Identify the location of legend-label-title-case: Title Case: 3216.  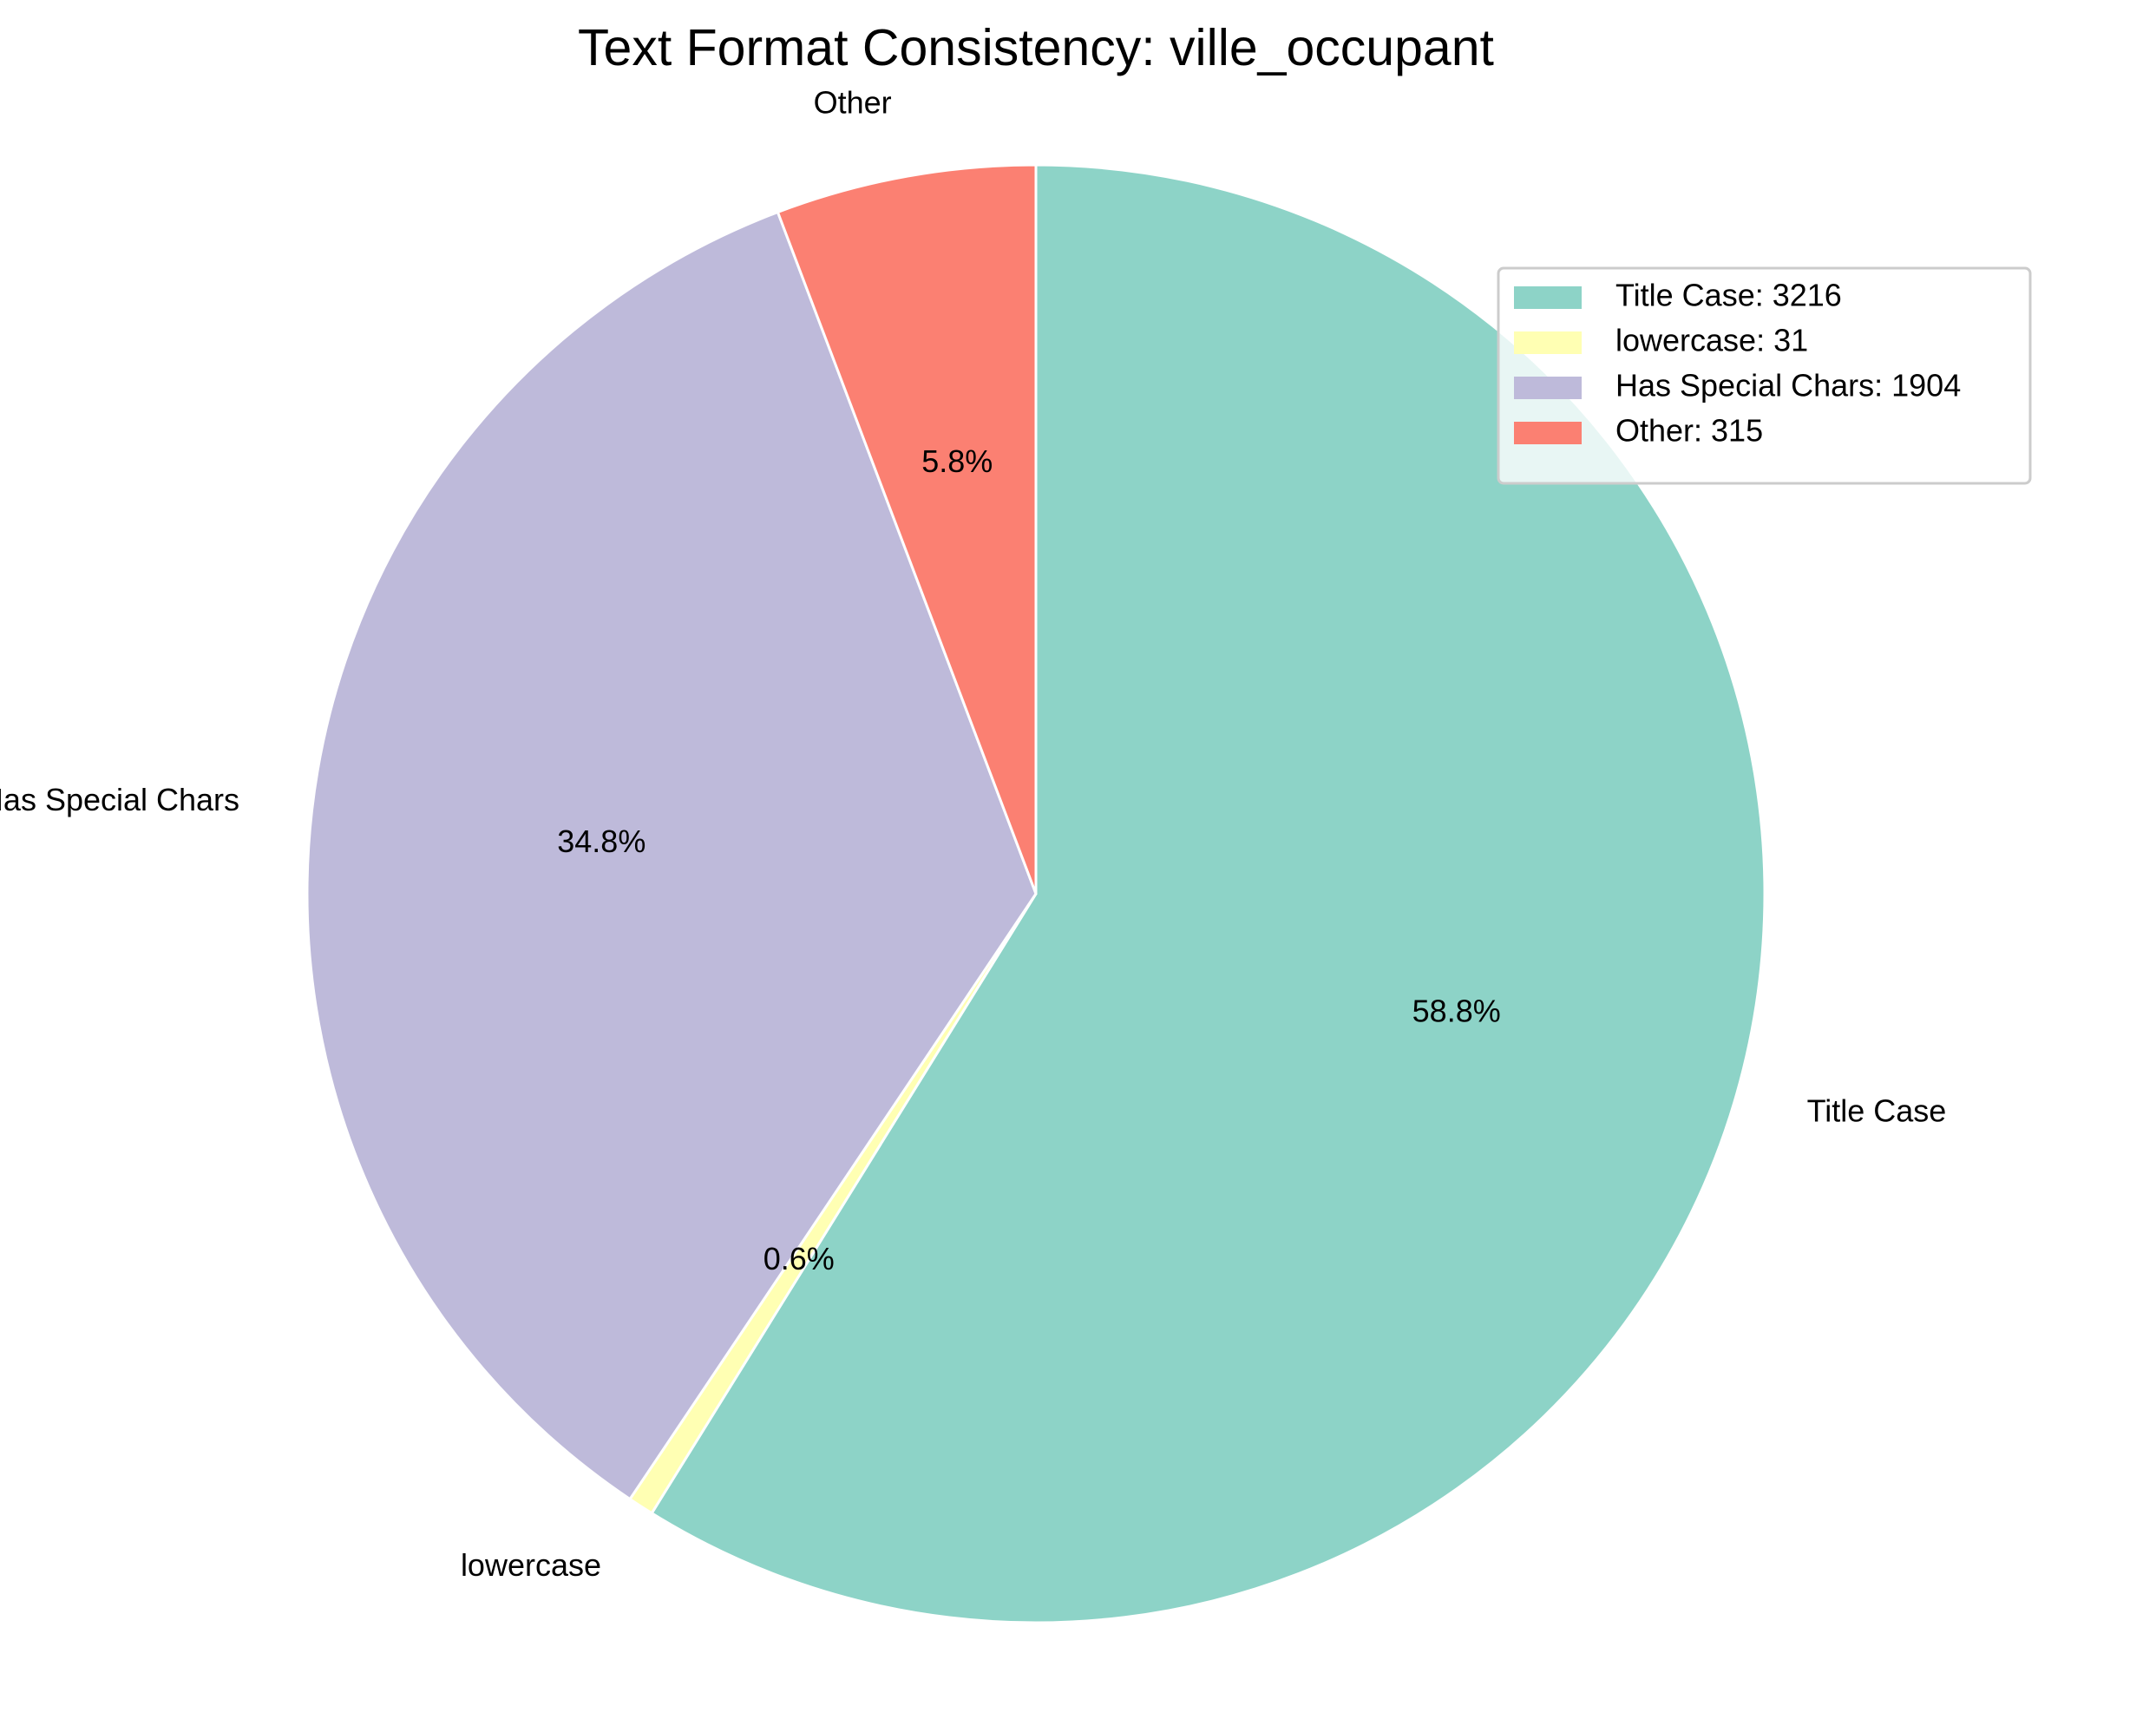
(1728, 296).